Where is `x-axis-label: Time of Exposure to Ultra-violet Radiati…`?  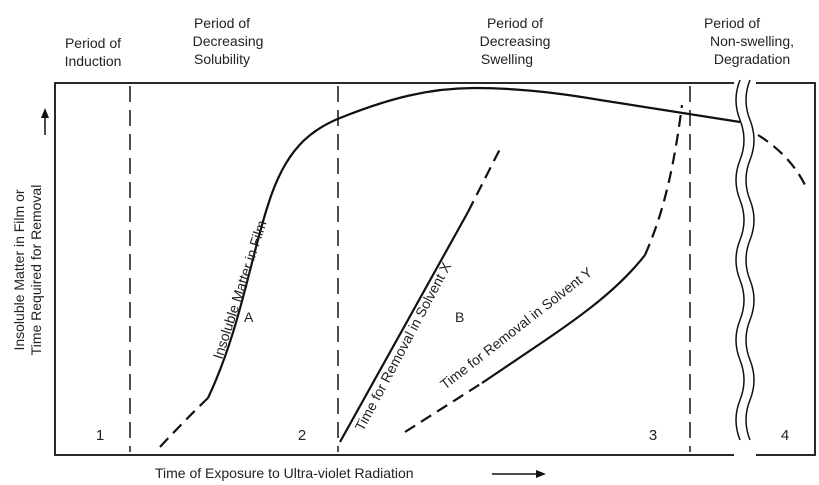 x-axis-label: Time of Exposure to Ultra-violet Radiati… is located at coordinates (284, 473).